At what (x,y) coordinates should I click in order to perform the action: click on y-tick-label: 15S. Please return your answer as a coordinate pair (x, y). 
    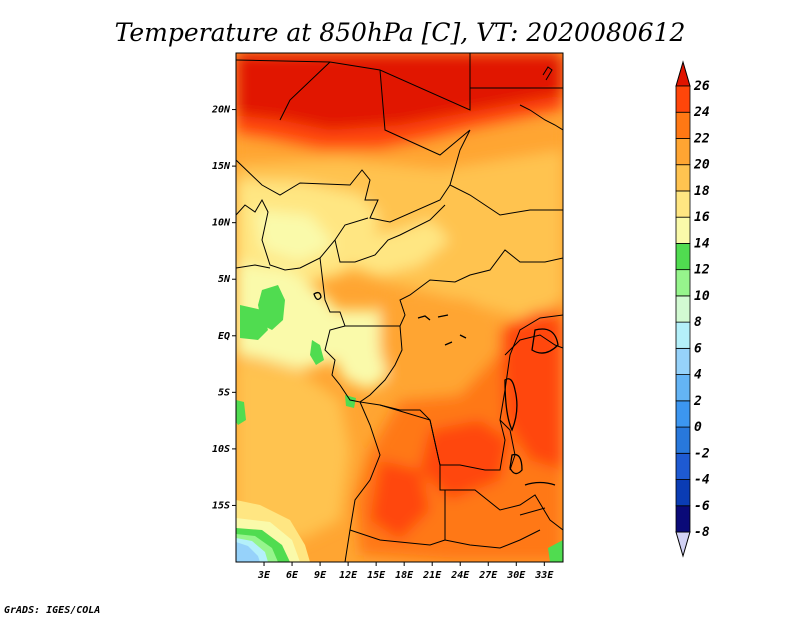
    Looking at the image, I should click on (221, 505).